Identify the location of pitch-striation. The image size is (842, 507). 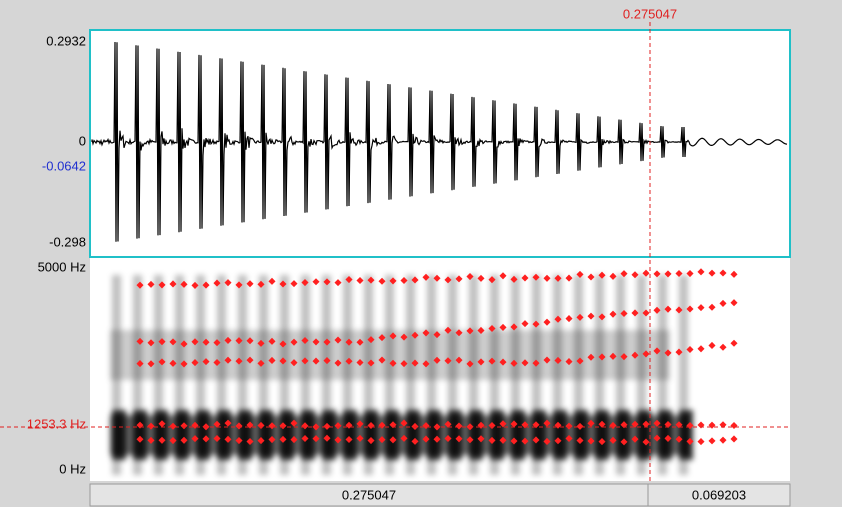
(683, 375).